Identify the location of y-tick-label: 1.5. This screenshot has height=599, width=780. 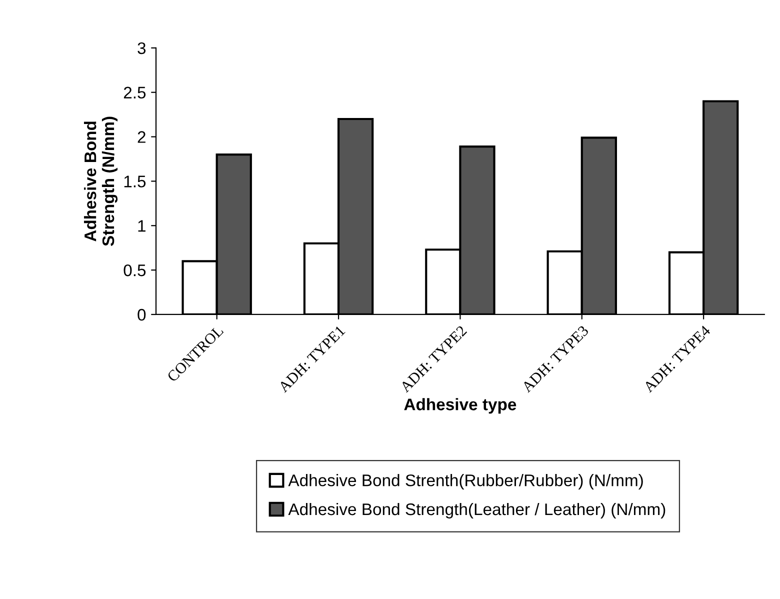
(135, 182).